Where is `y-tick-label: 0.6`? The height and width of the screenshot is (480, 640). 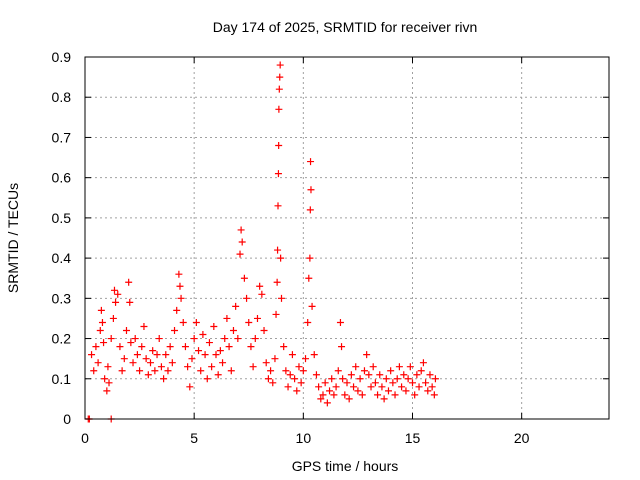
y-tick-label: 0.6 is located at coordinates (62, 178).